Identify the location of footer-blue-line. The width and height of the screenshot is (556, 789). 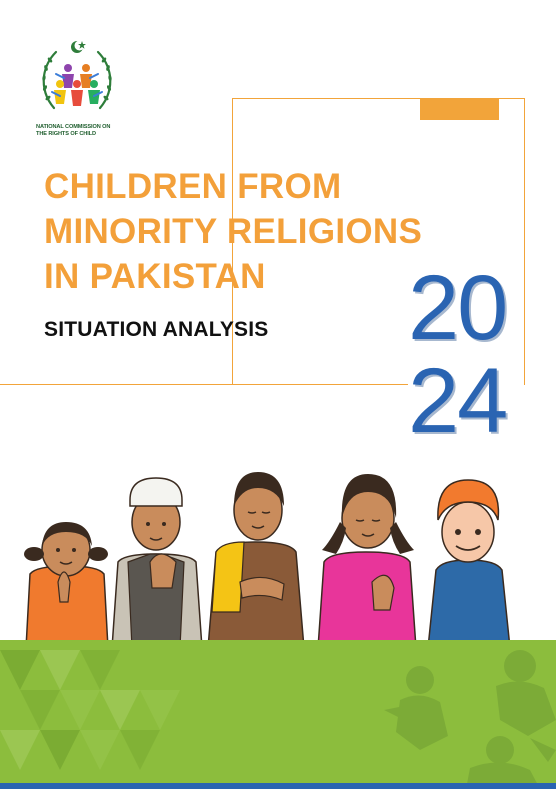
(278, 786).